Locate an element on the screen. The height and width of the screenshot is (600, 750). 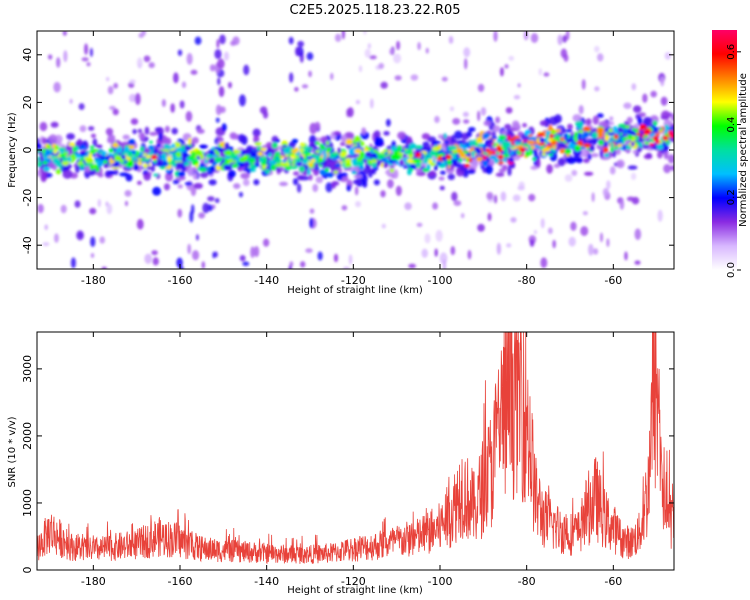
colorbar-label: Normalized spectral amplitude is located at coordinates (743, 150).